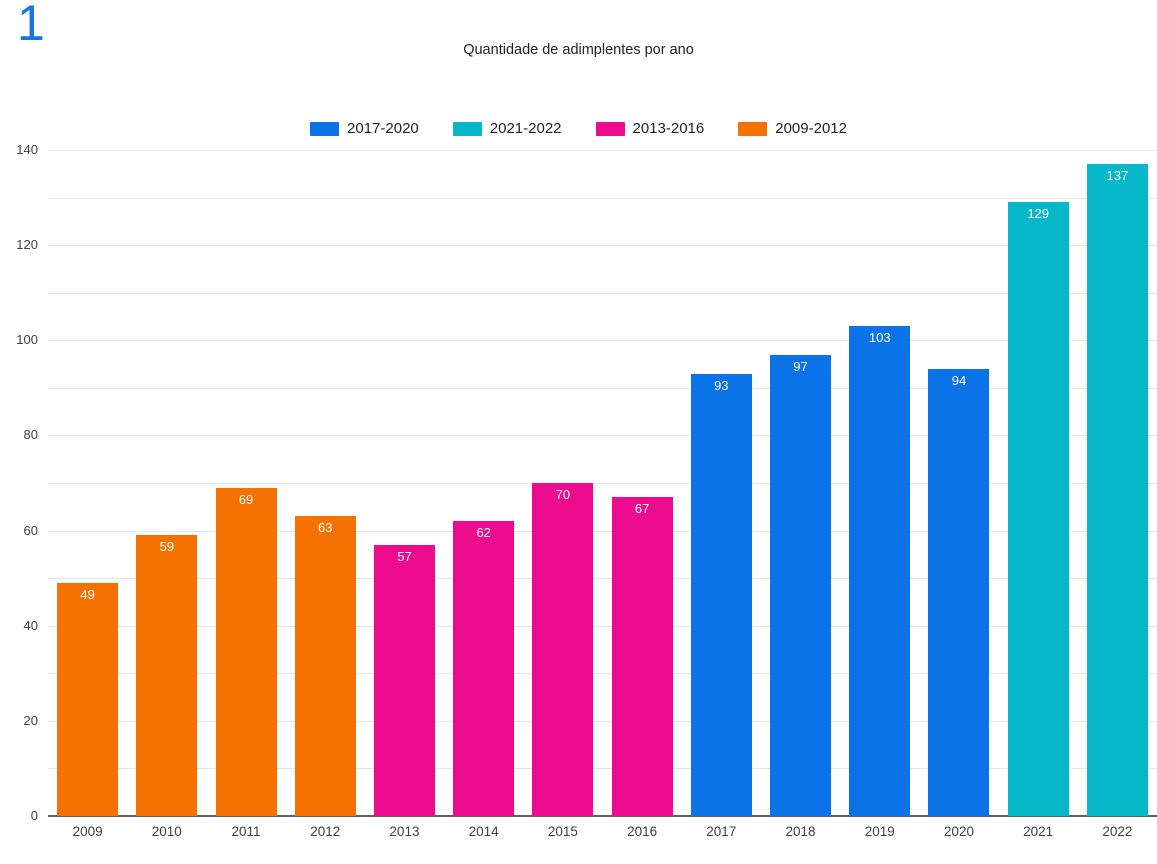 This screenshot has width=1157, height=864. Describe the element at coordinates (325, 831) in the screenshot. I see `x-axis-tick-label: 2012` at that location.